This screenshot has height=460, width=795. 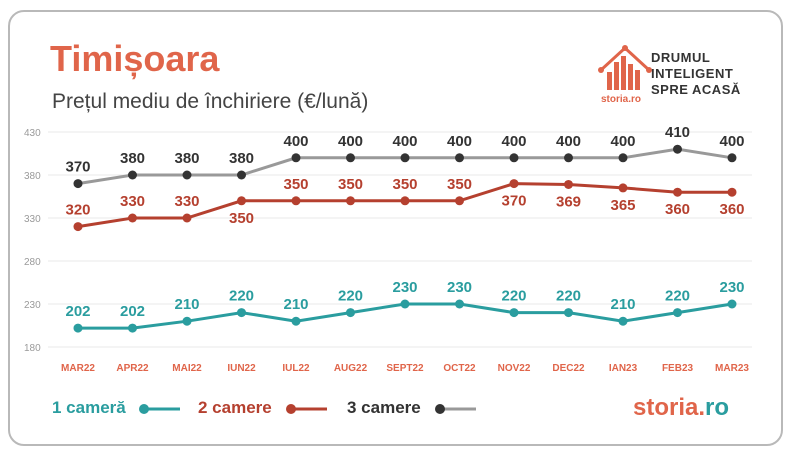 I want to click on y-tick-label: 180, so click(x=32, y=348).